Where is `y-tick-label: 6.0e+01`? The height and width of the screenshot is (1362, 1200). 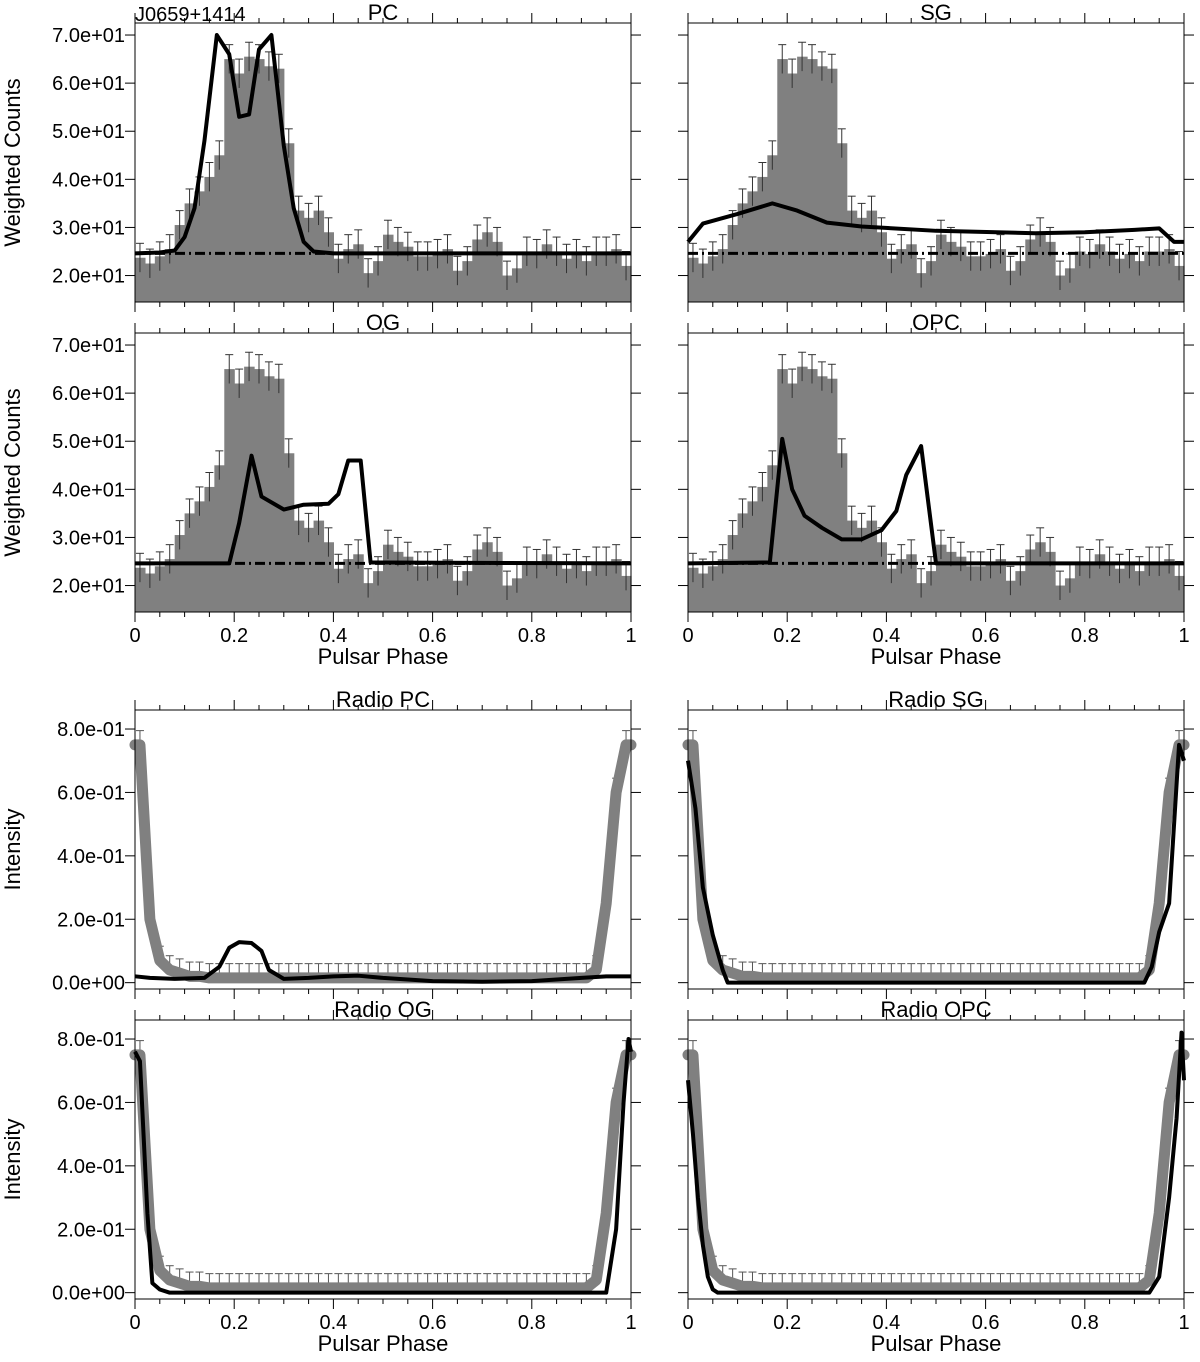 y-tick-label: 6.0e+01 is located at coordinates (88, 84).